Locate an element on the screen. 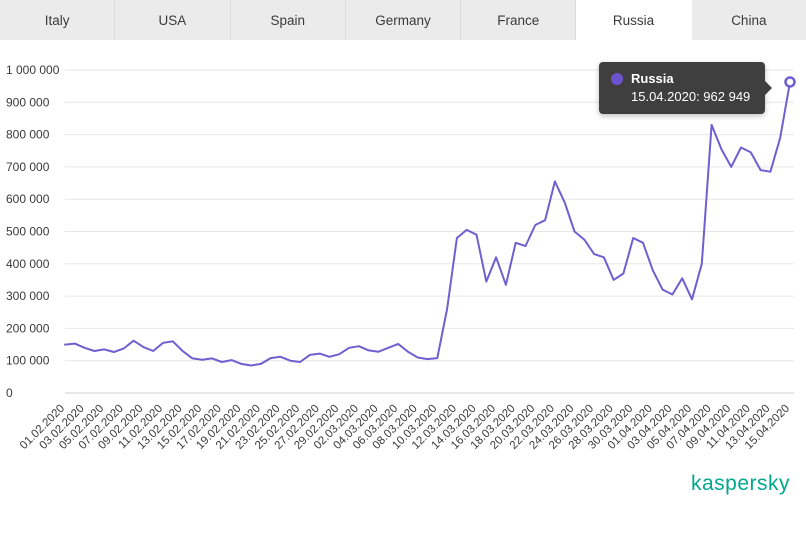  series-dot-icon is located at coordinates (617, 78).